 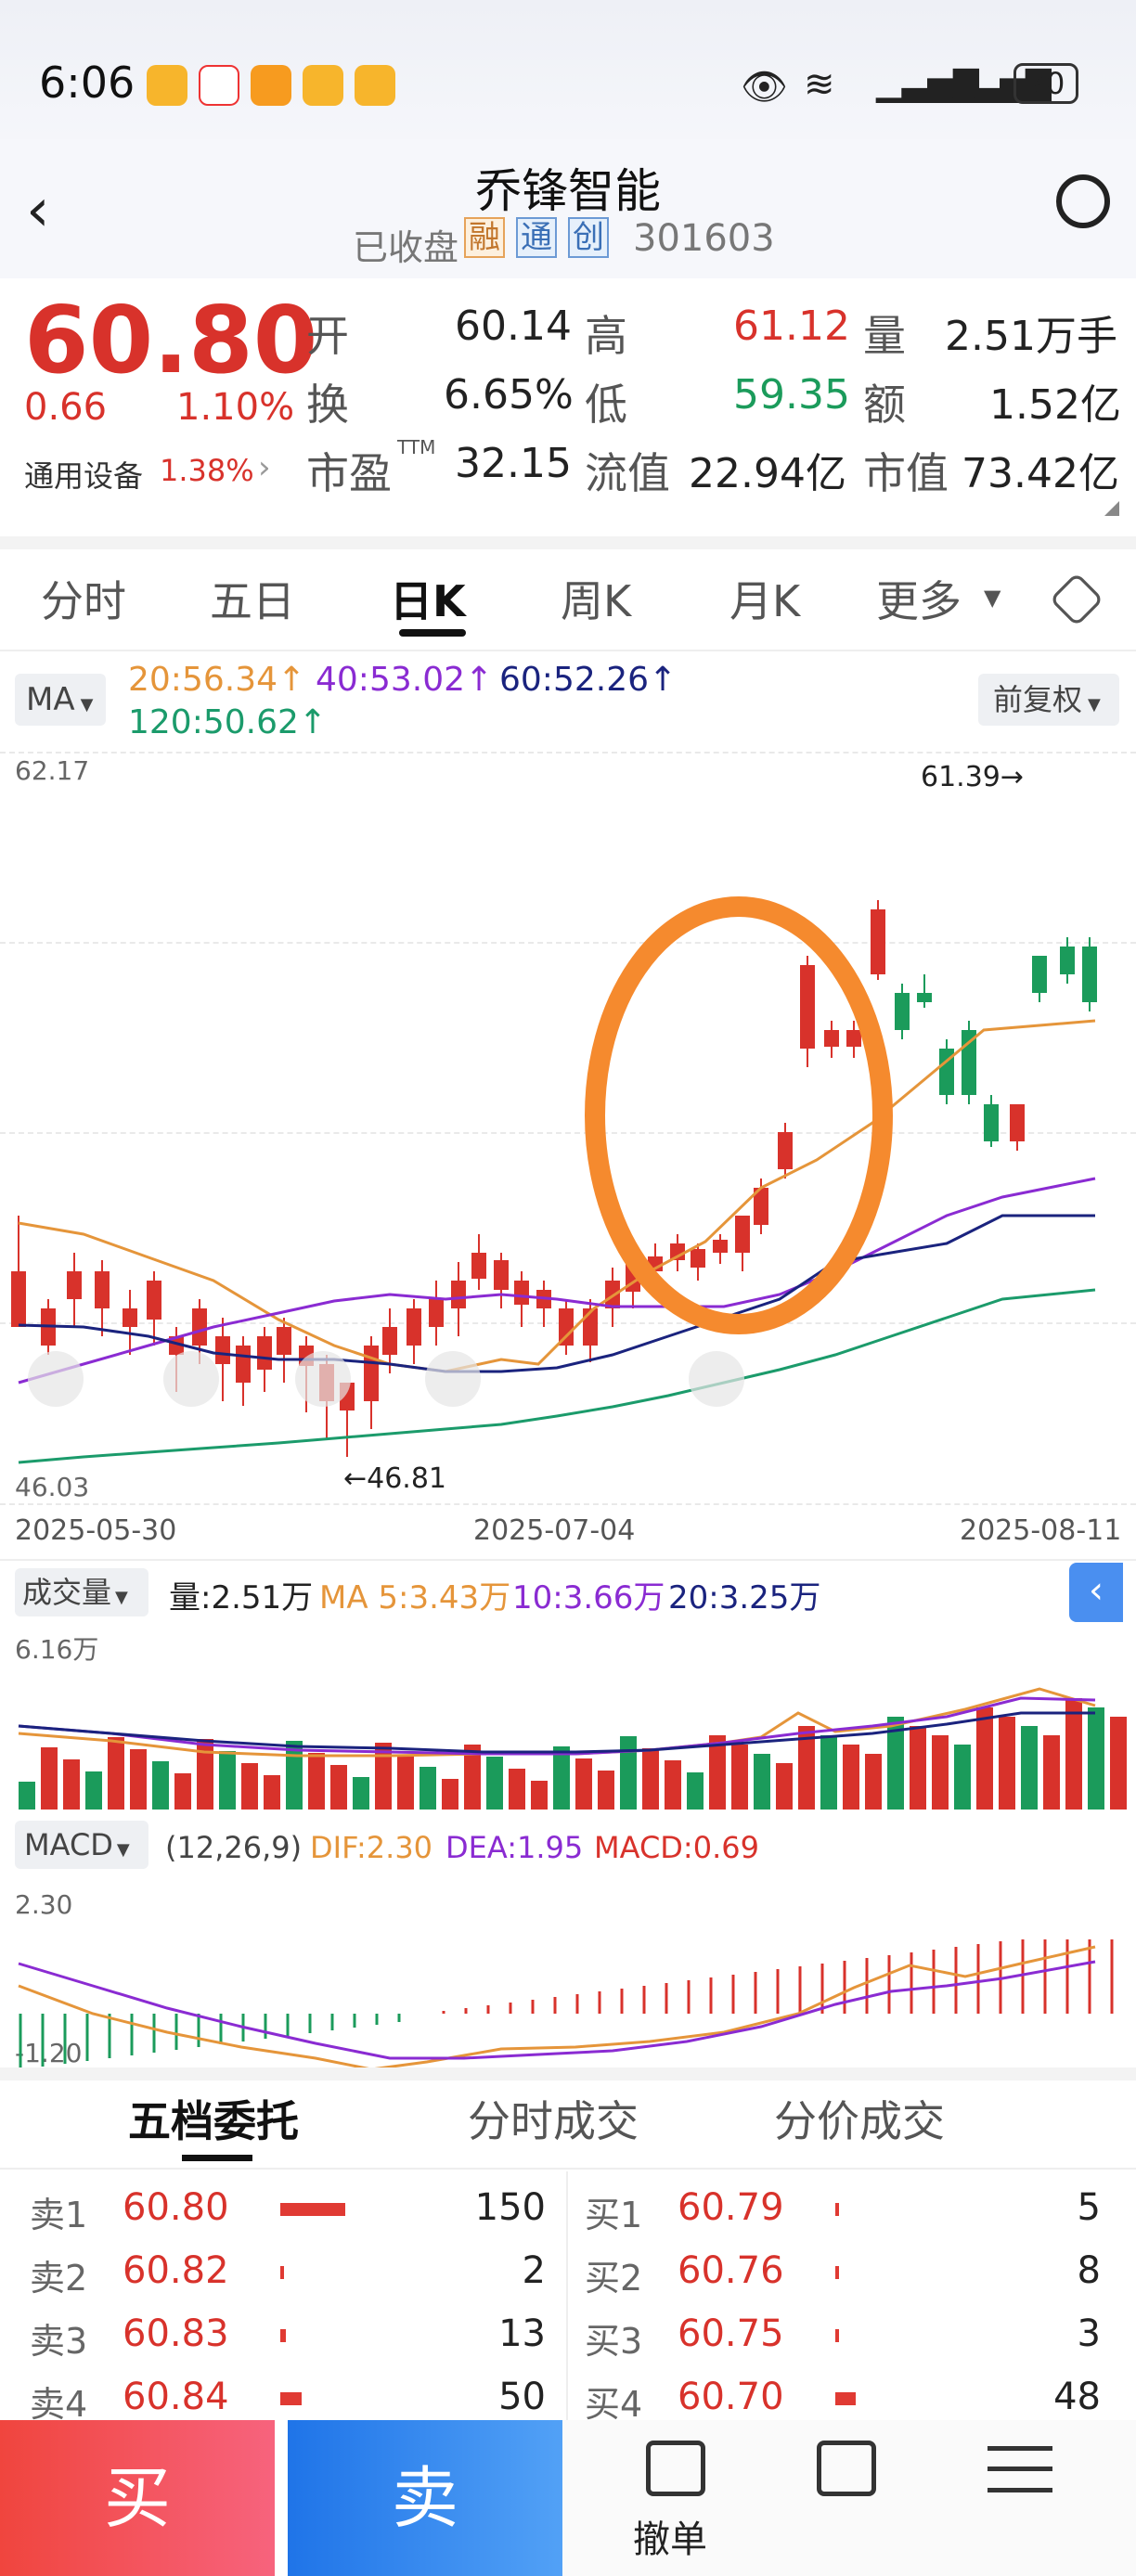 What do you see at coordinates (68, 1844) in the screenshot?
I see `macd-selector-label: MACD` at bounding box center [68, 1844].